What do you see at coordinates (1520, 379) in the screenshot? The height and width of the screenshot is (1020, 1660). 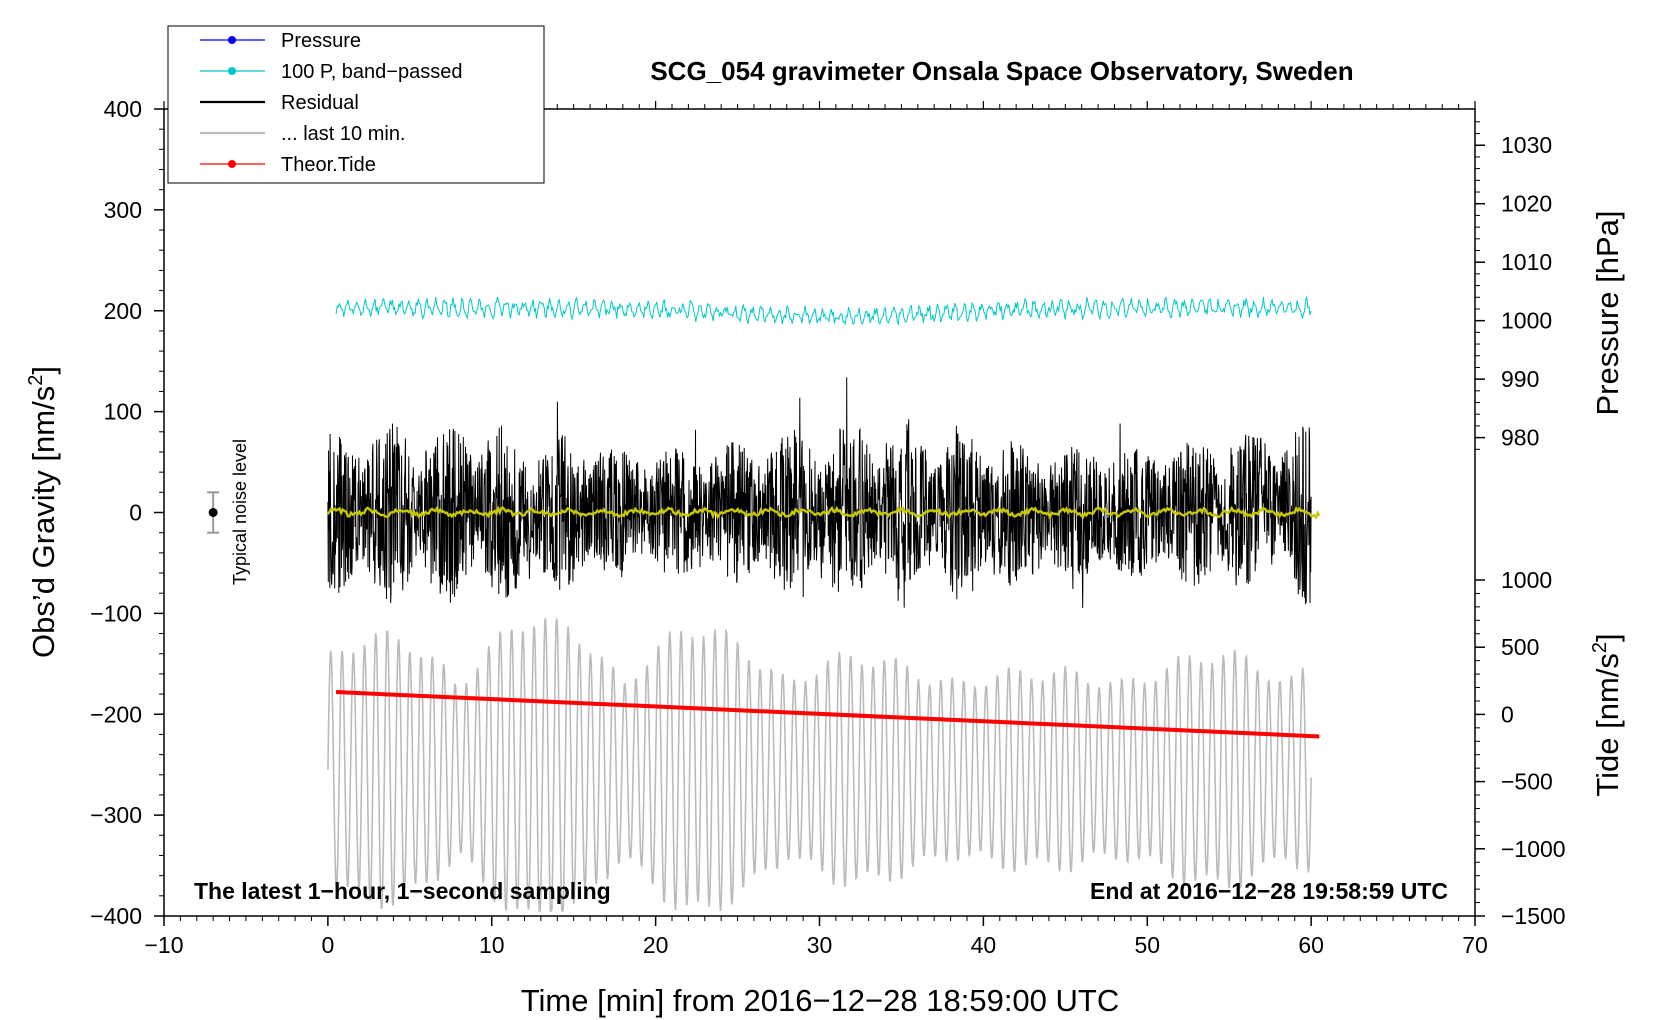 I see `pressure-tick-label: 990` at bounding box center [1520, 379].